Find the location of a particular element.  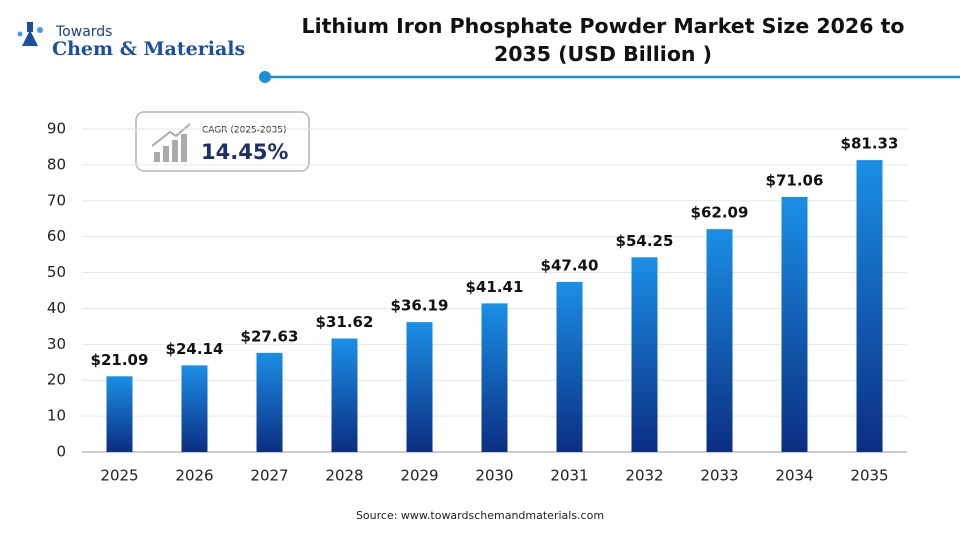

value-label: $81.33 is located at coordinates (870, 144).